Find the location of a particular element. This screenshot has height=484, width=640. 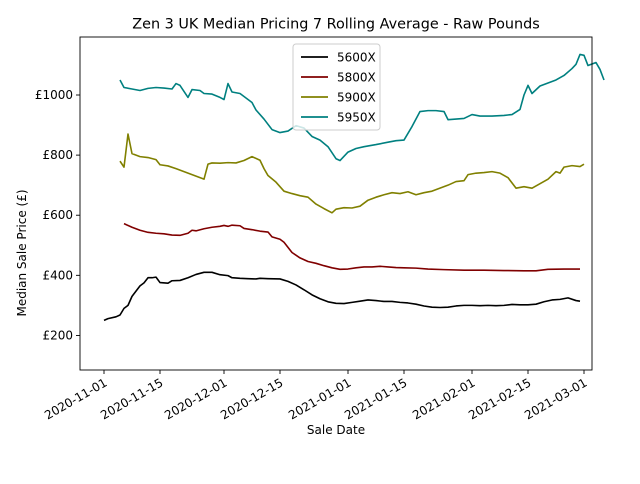

x-tick-label: 2020-11-15 is located at coordinates (131, 398).